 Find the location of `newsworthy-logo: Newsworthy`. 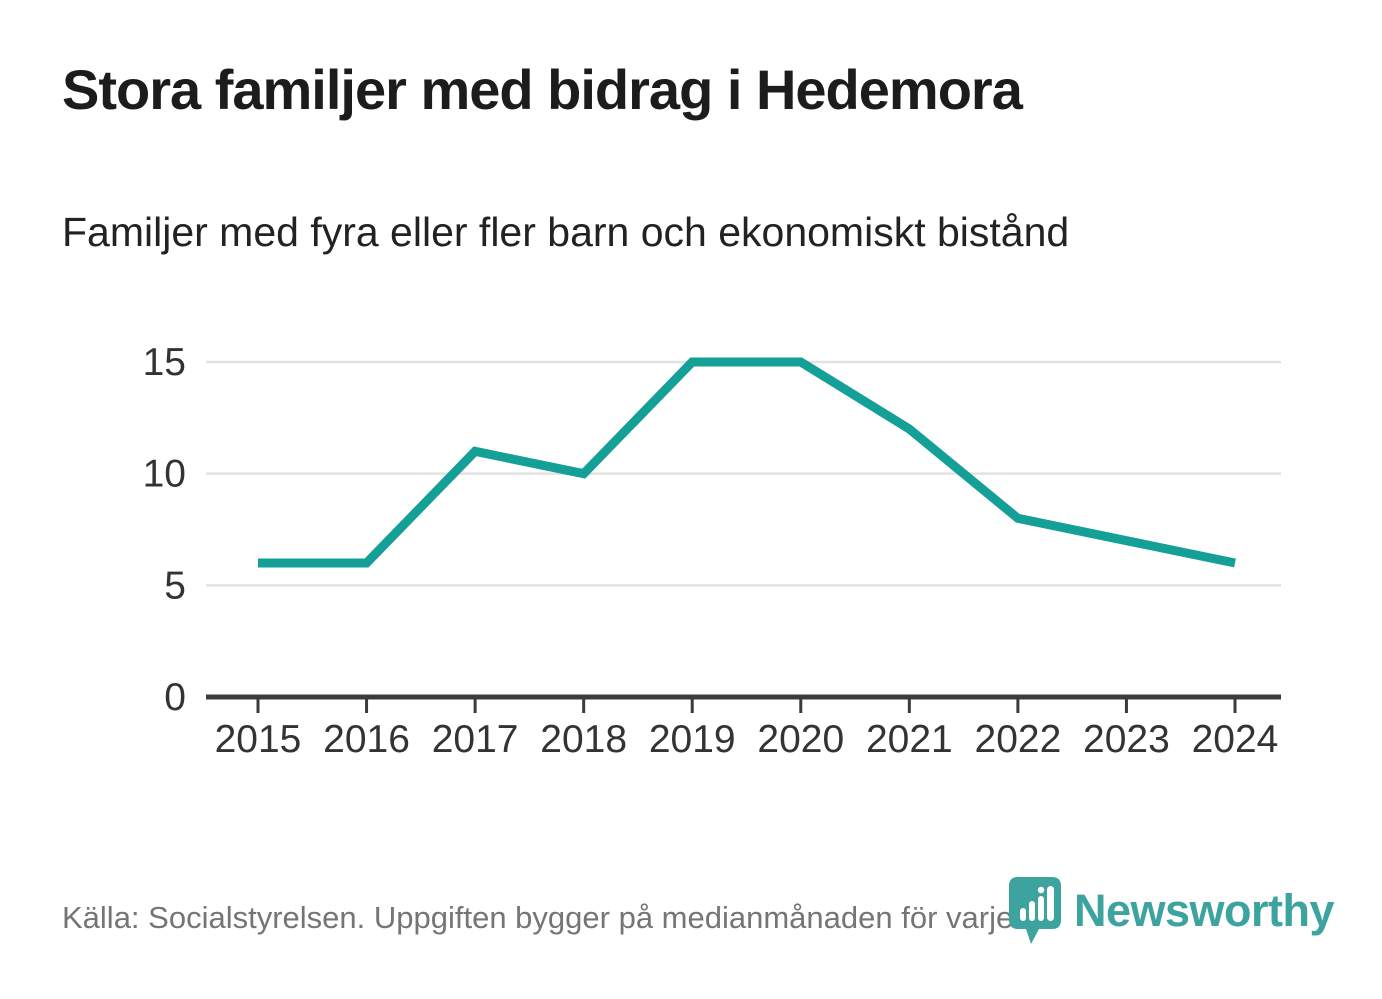

newsworthy-logo: Newsworthy is located at coordinates (1171, 911).